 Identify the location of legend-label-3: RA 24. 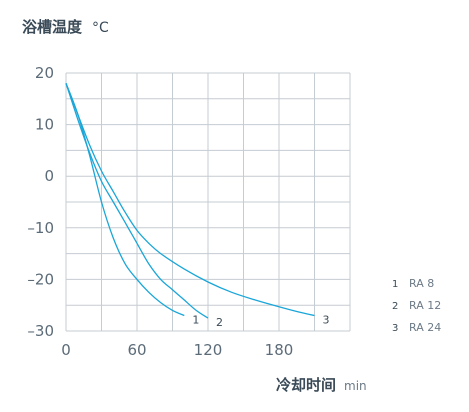
(425, 327).